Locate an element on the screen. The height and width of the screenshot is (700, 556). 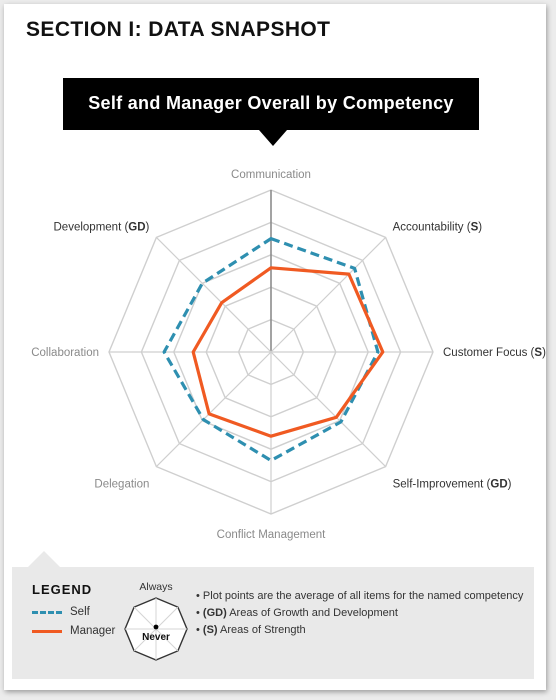
axis-label-conflict-management: Conflict Management is located at coordinates (271, 535).